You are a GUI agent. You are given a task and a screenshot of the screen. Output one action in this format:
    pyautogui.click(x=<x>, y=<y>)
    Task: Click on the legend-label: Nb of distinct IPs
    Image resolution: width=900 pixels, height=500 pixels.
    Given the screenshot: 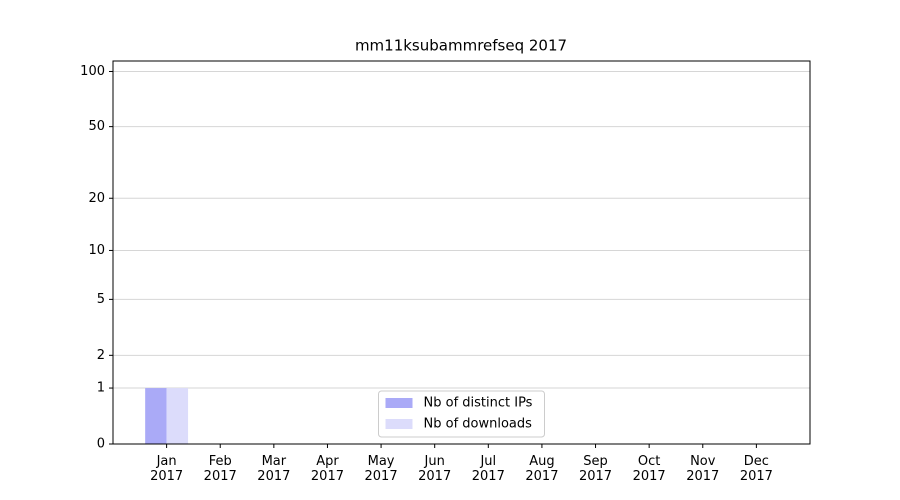 What is the action you would take?
    pyautogui.click(x=478, y=403)
    